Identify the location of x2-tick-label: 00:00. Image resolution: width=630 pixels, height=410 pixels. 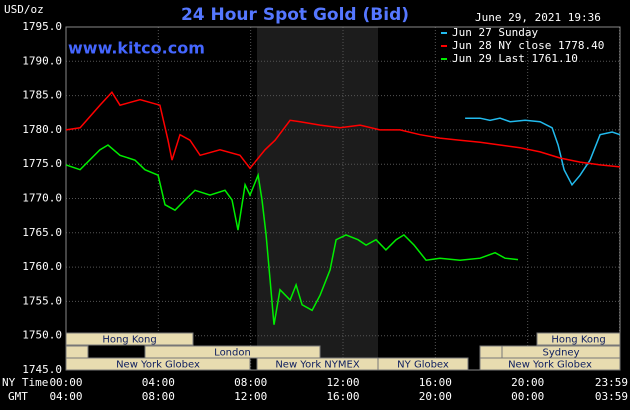
(527, 396).